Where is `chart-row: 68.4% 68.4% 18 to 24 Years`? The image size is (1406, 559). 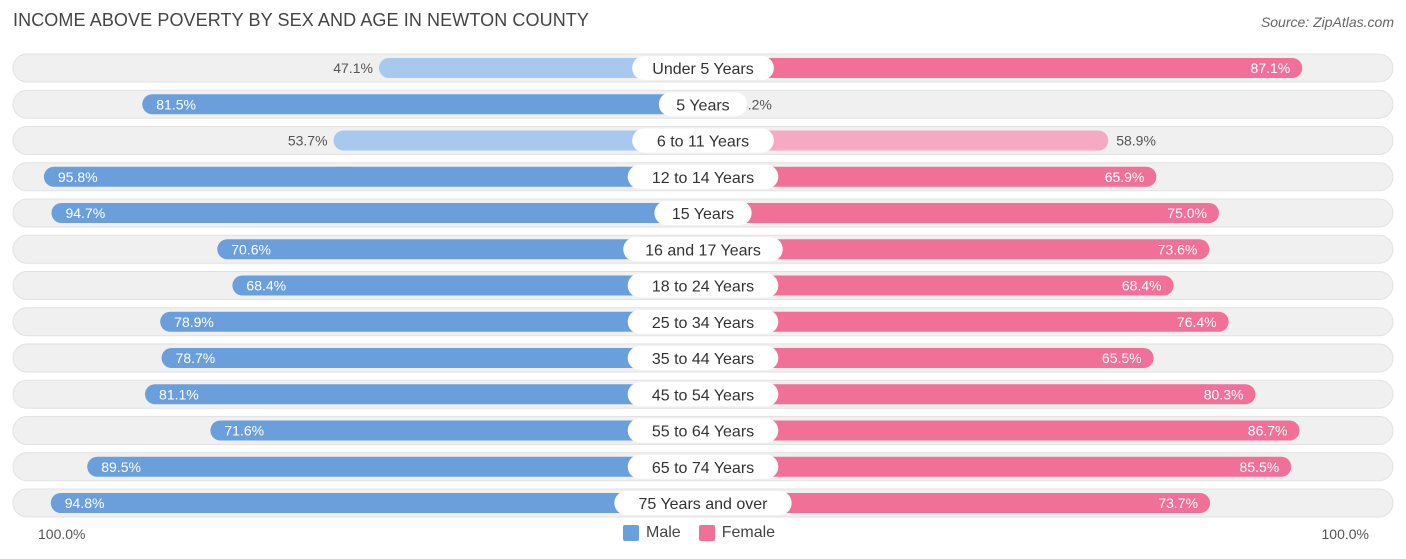
chart-row: 68.4% 68.4% 18 to 24 Years is located at coordinates (703, 285).